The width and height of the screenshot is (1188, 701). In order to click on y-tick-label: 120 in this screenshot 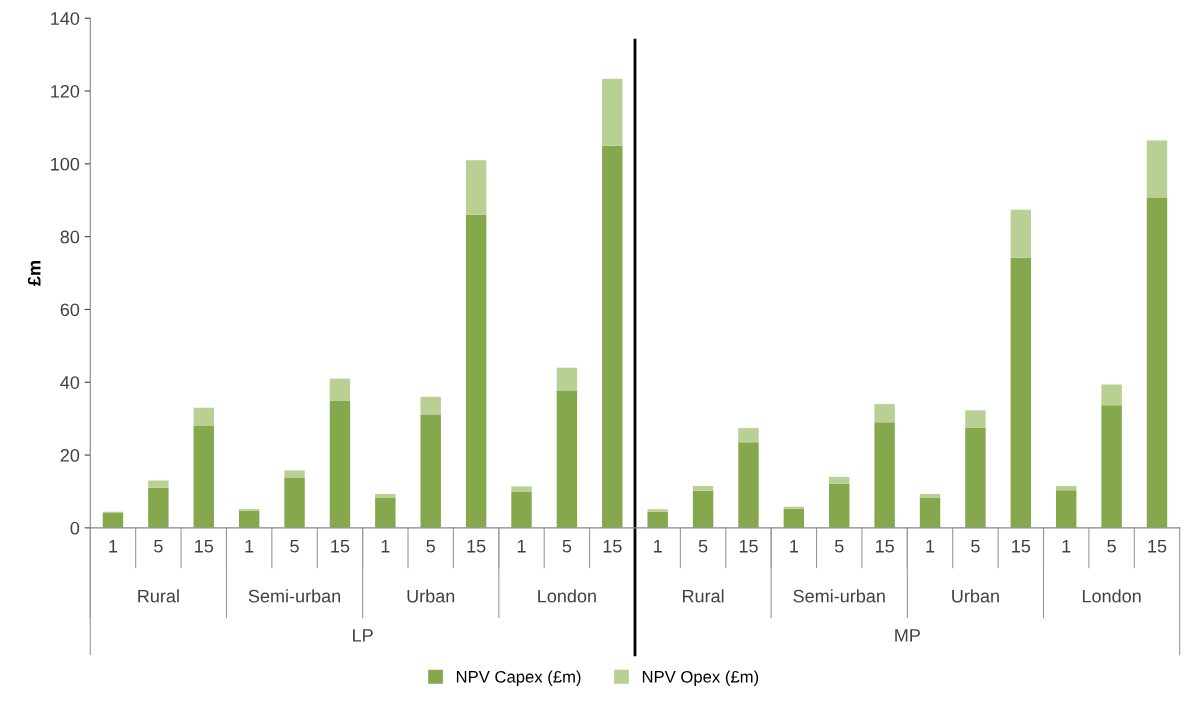, I will do `click(65, 91)`.